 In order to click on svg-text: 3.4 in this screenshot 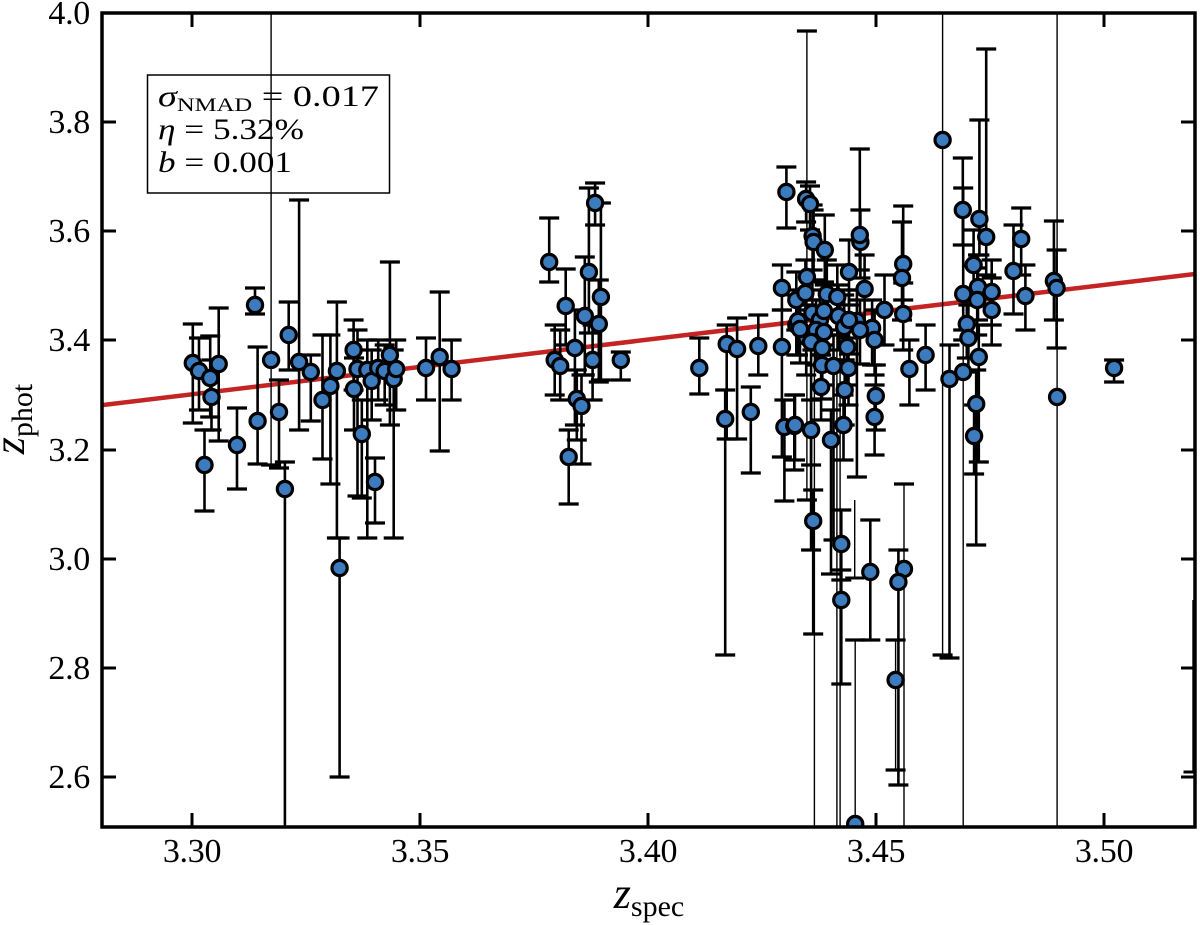, I will do `click(69, 340)`.